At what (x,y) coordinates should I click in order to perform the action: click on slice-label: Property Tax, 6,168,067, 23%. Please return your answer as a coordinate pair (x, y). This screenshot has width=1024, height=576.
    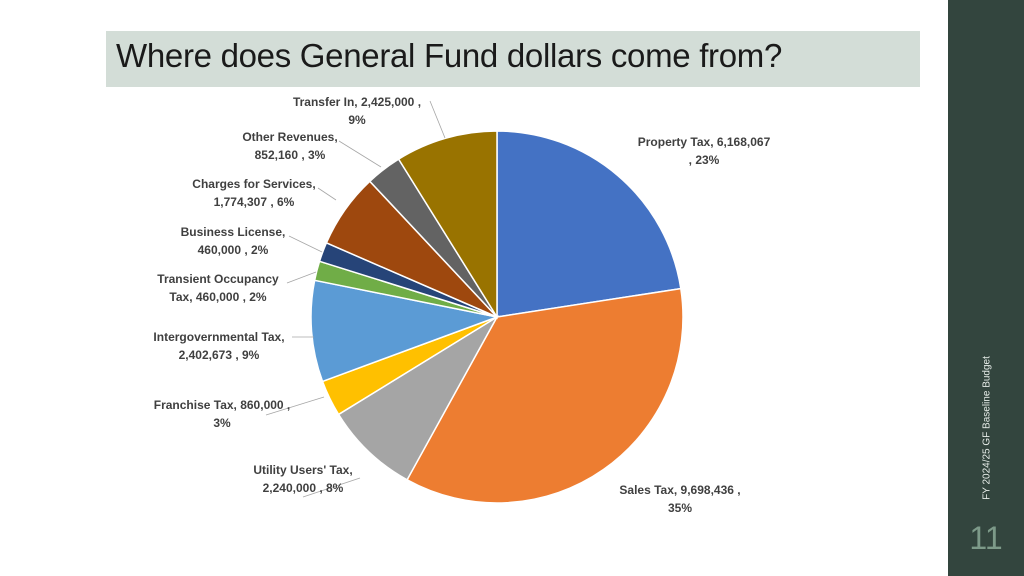
    Looking at the image, I should click on (704, 151).